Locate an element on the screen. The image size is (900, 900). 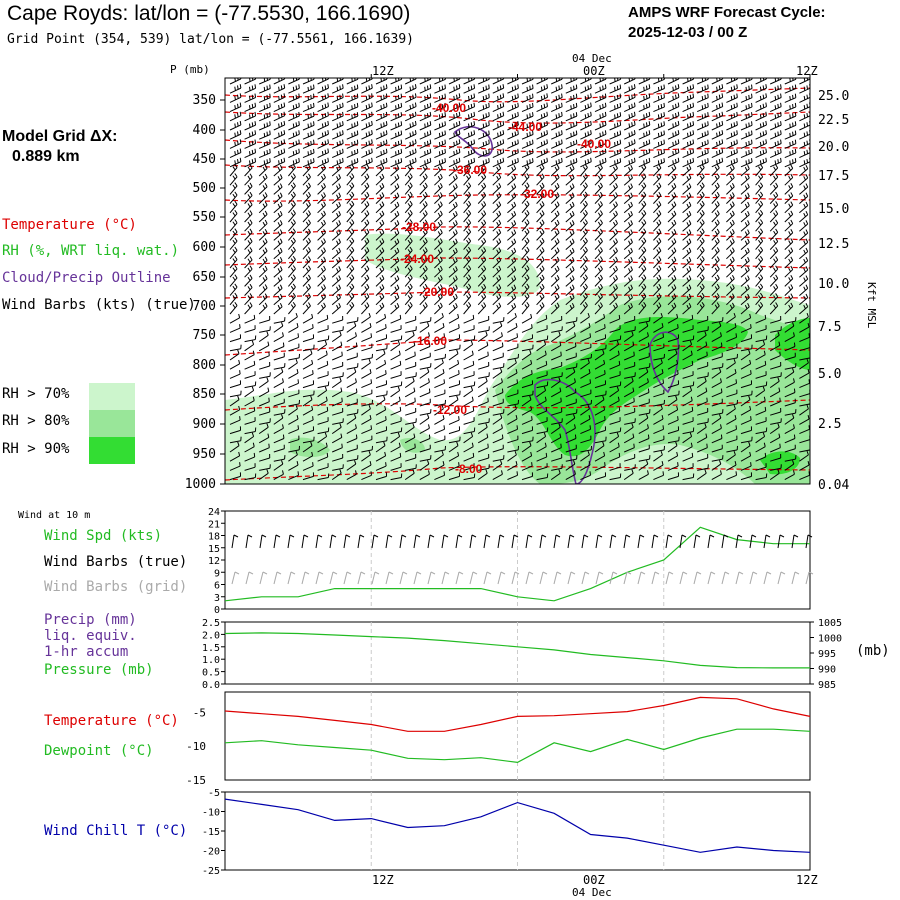
bottom-time-label-00z: 00Z is located at coordinates (594, 880).